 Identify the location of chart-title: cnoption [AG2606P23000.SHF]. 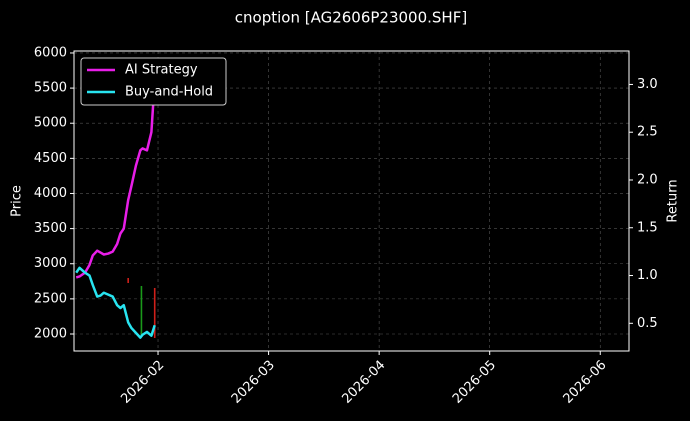
(351, 18).